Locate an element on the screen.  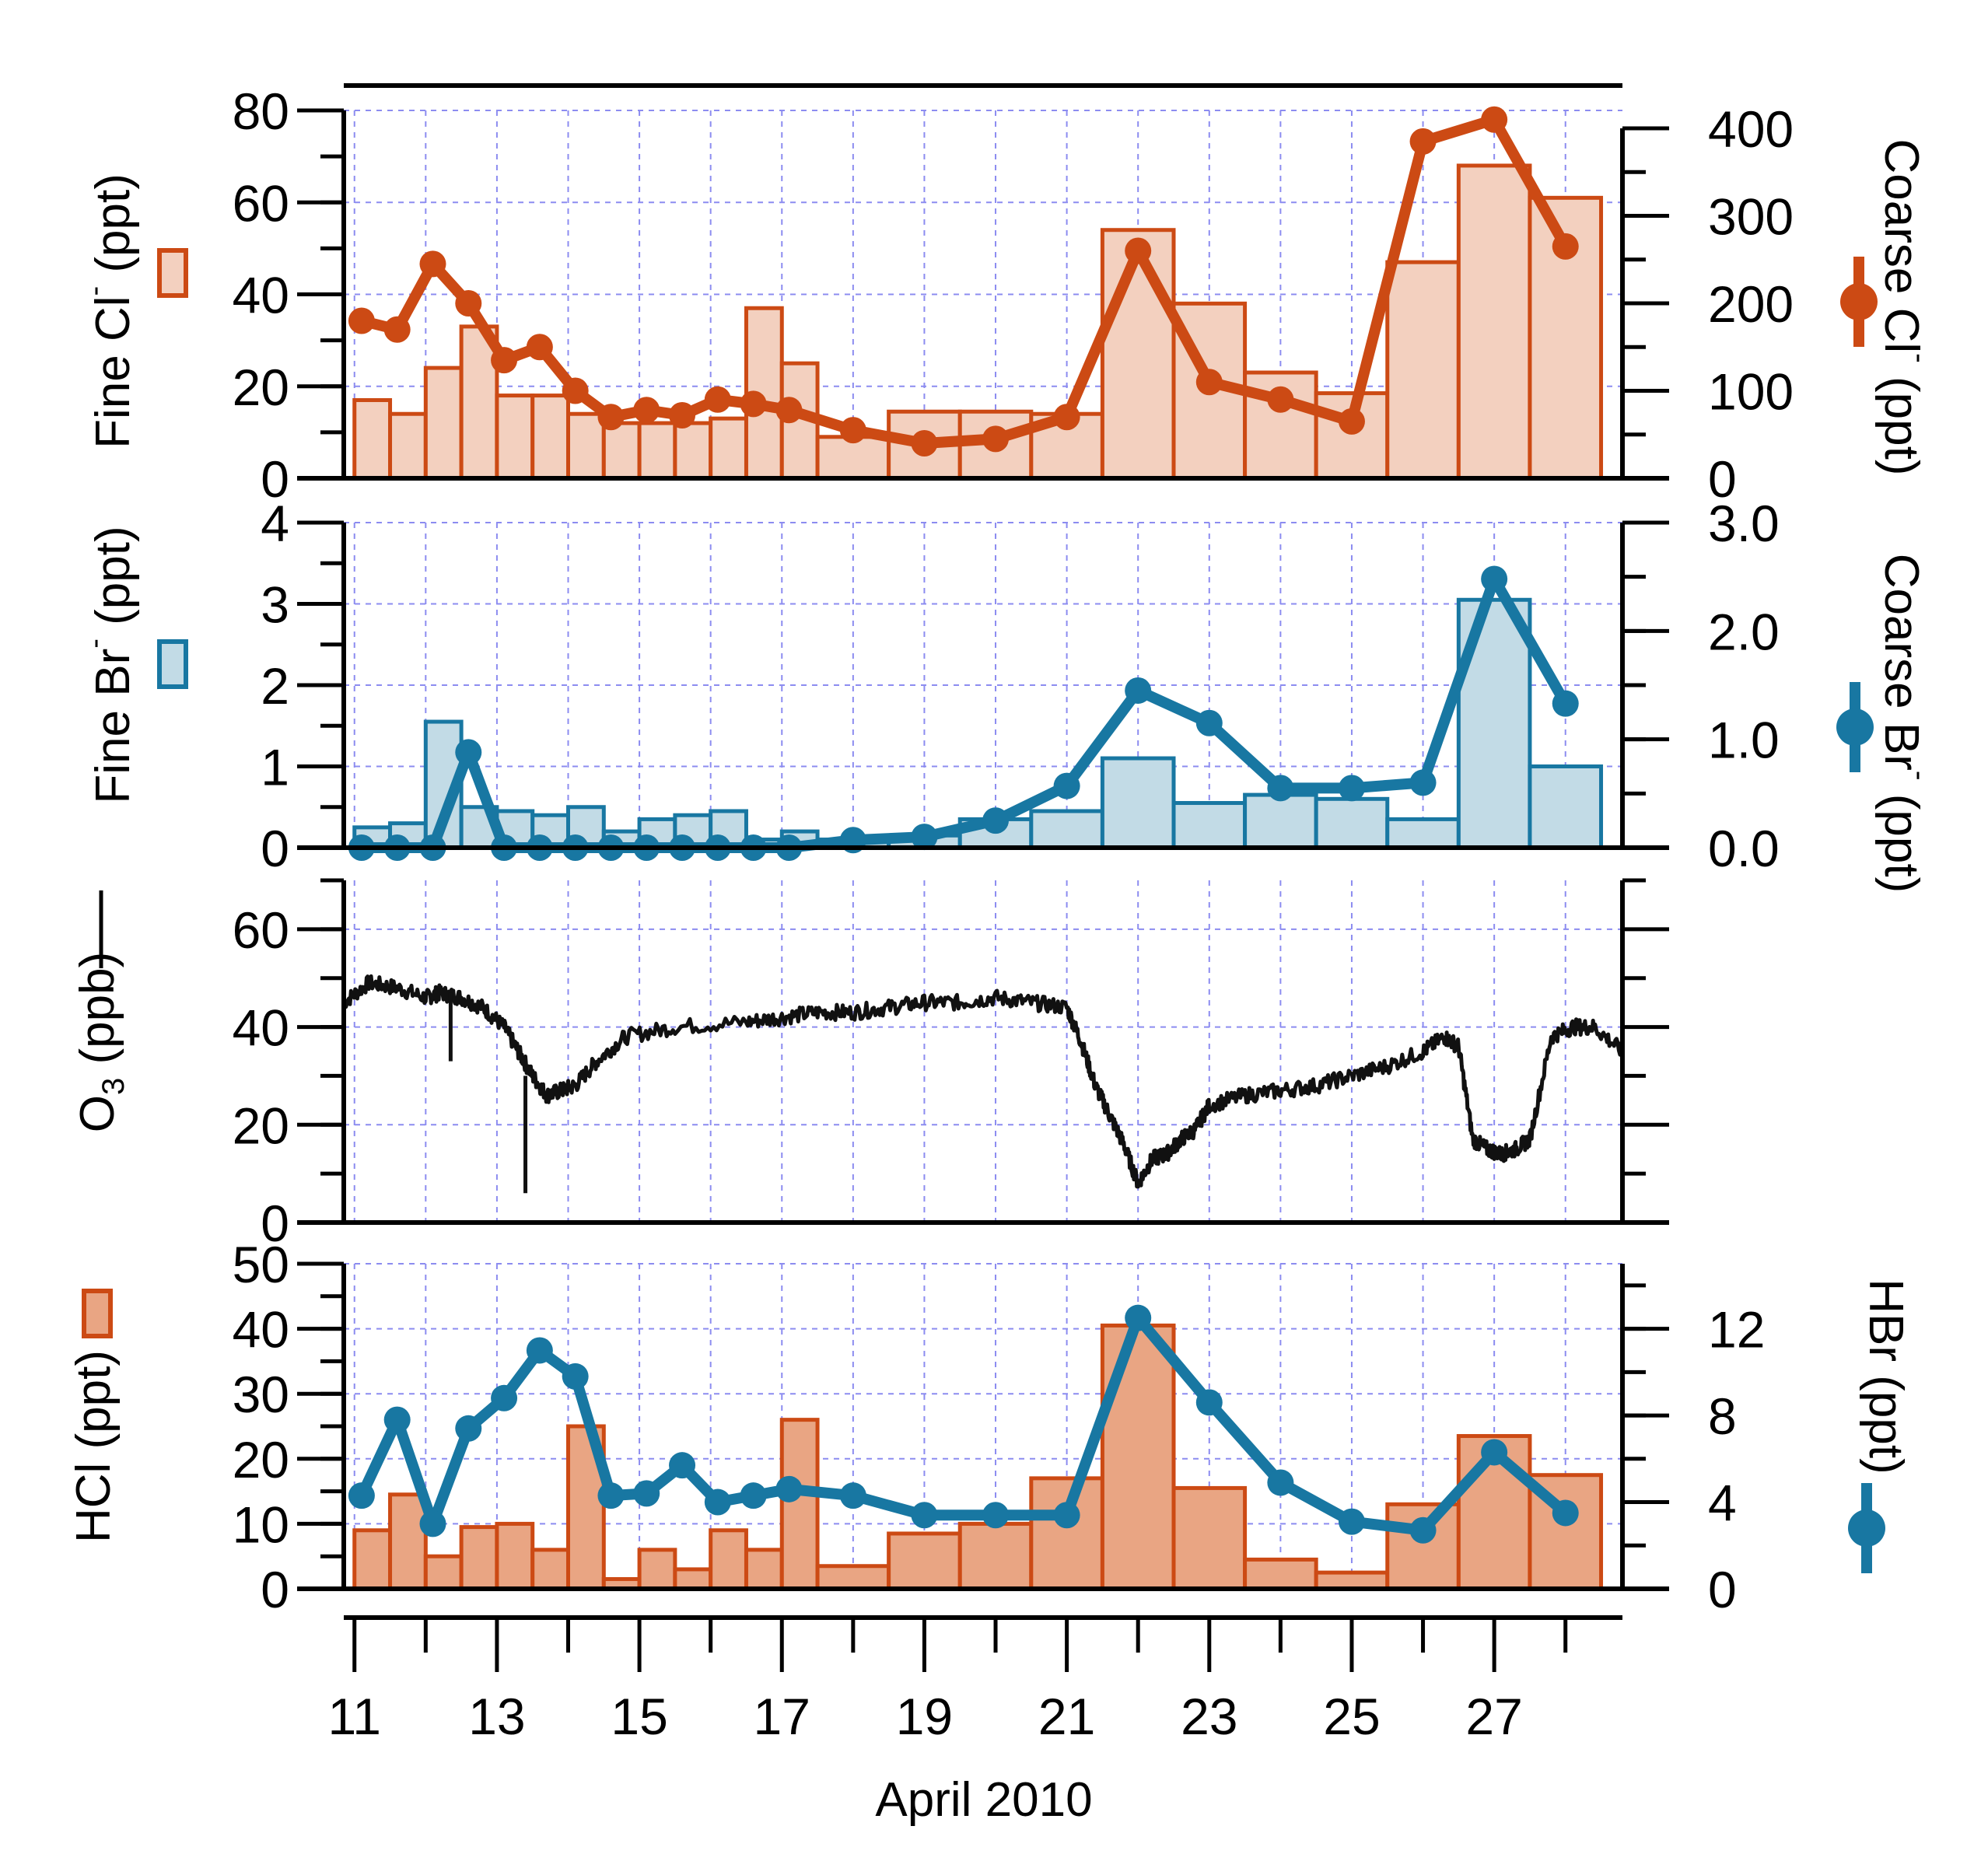
chloride-left-title-part: - is located at coordinates (95, 291).